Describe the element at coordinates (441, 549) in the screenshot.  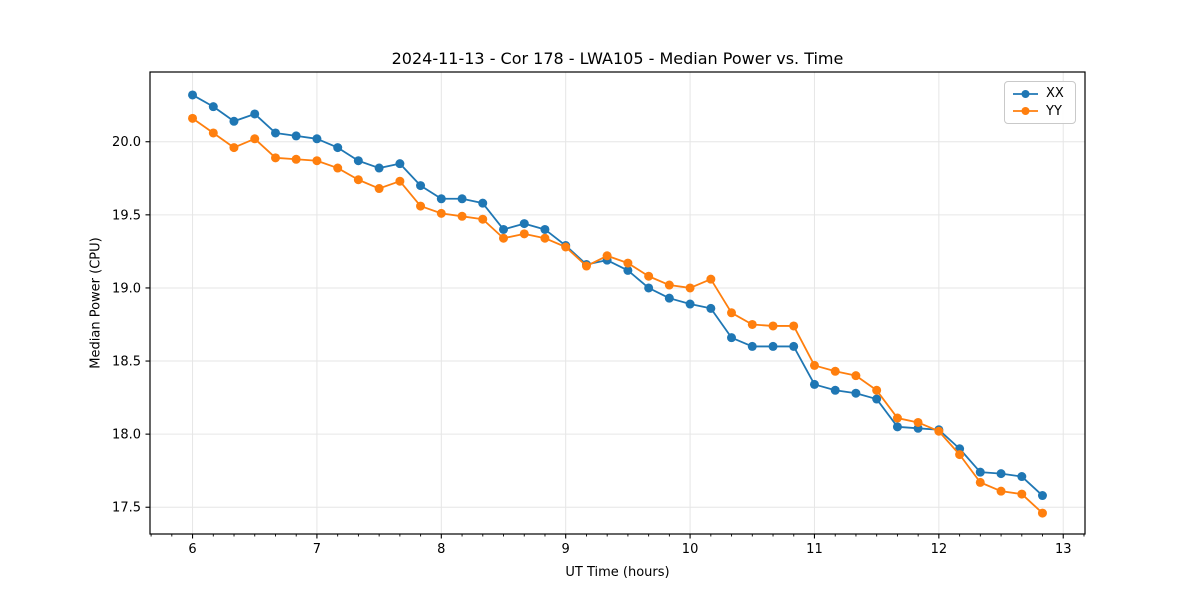
I see `x-tick-label: 8` at that location.